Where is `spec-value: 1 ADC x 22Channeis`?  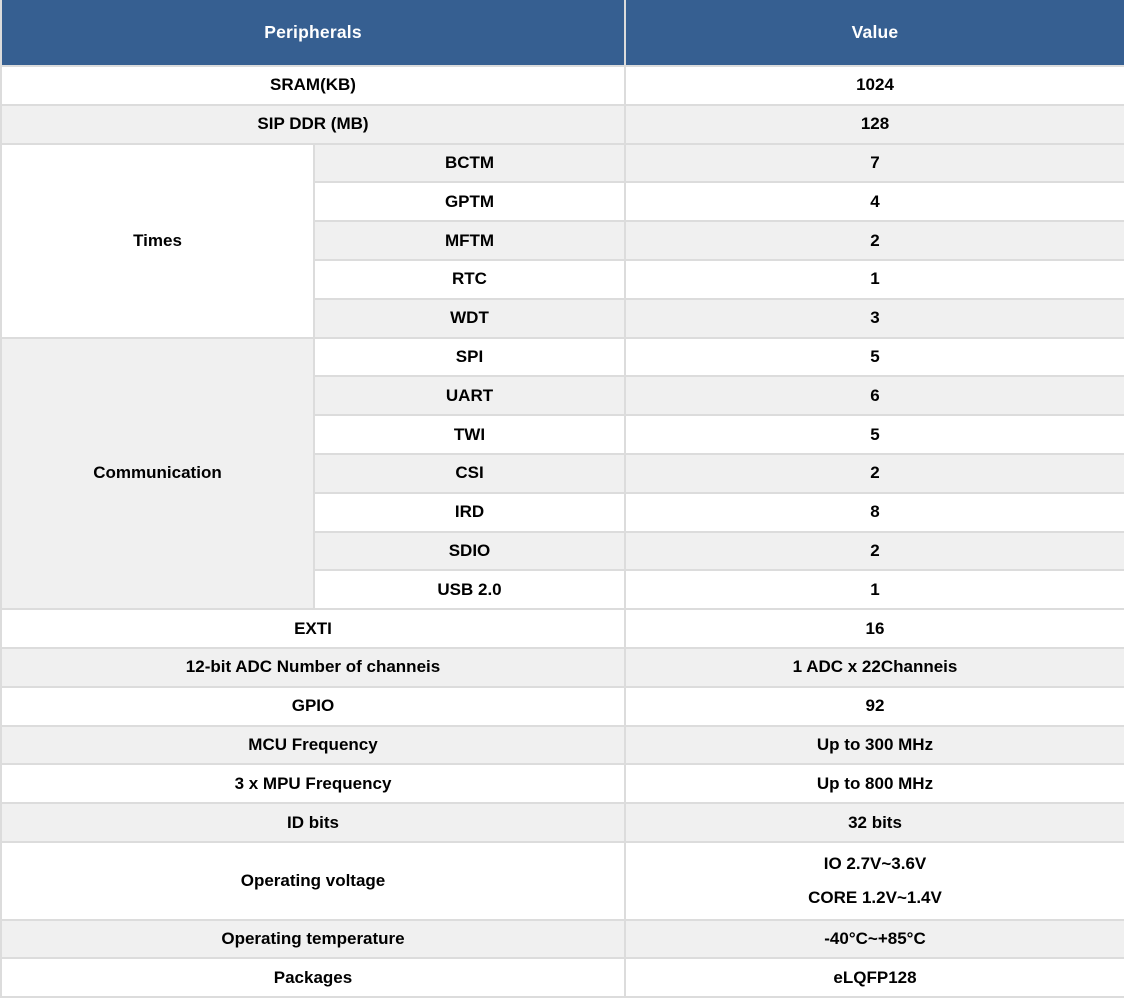
spec-value: 1 ADC x 22Channeis is located at coordinates (874, 667).